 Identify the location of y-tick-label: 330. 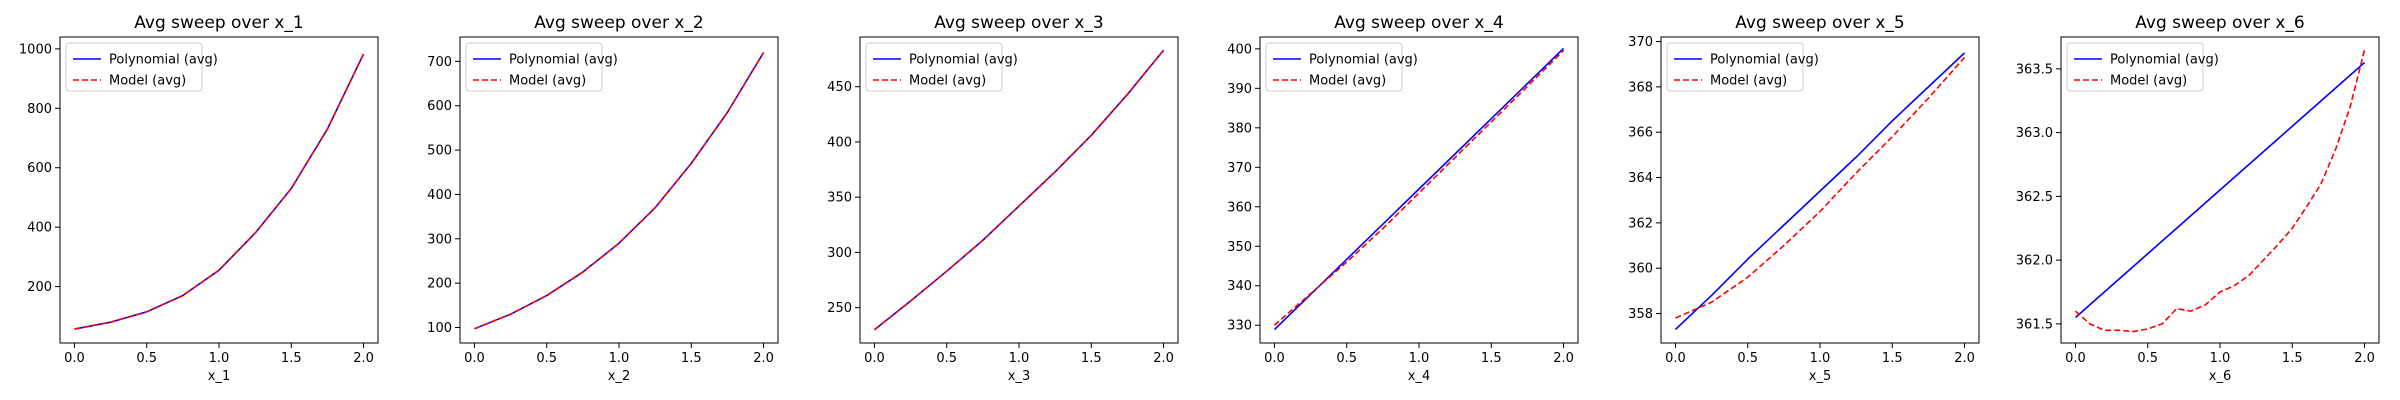
(1239, 326).